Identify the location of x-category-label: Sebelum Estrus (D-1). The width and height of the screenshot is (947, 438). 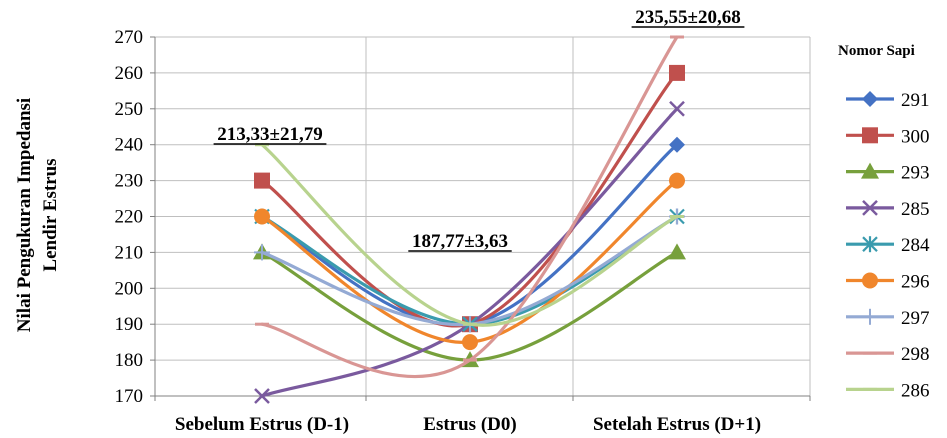
(262, 424).